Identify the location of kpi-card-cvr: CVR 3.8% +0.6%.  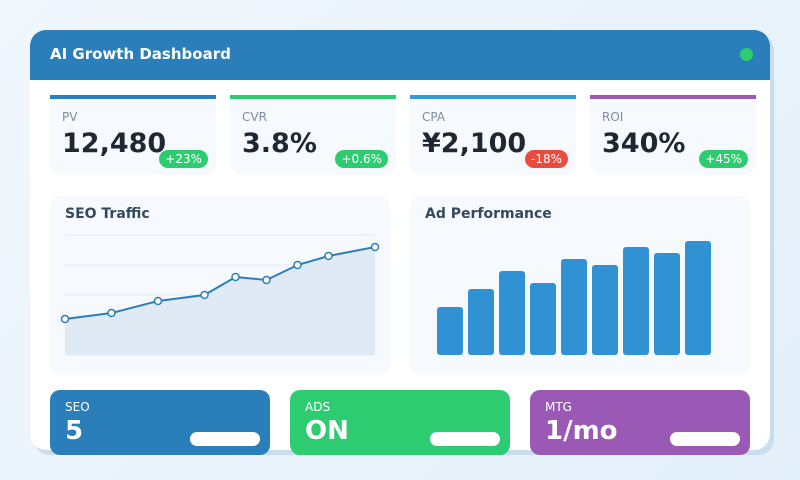
(313, 135).